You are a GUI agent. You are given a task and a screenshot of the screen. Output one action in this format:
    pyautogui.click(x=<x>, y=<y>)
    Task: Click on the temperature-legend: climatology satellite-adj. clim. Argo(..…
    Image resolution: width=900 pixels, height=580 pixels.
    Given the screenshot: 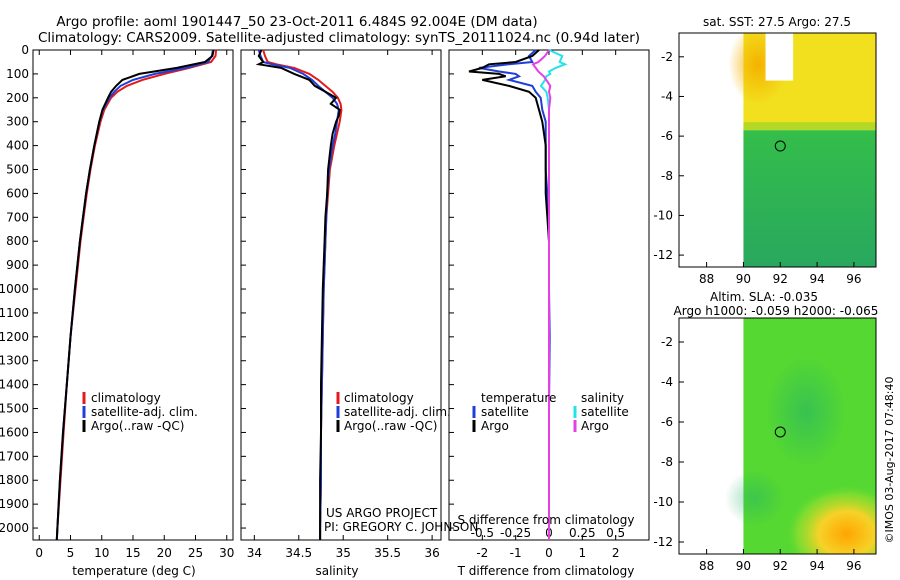 What is the action you would take?
    pyautogui.click(x=140, y=412)
    